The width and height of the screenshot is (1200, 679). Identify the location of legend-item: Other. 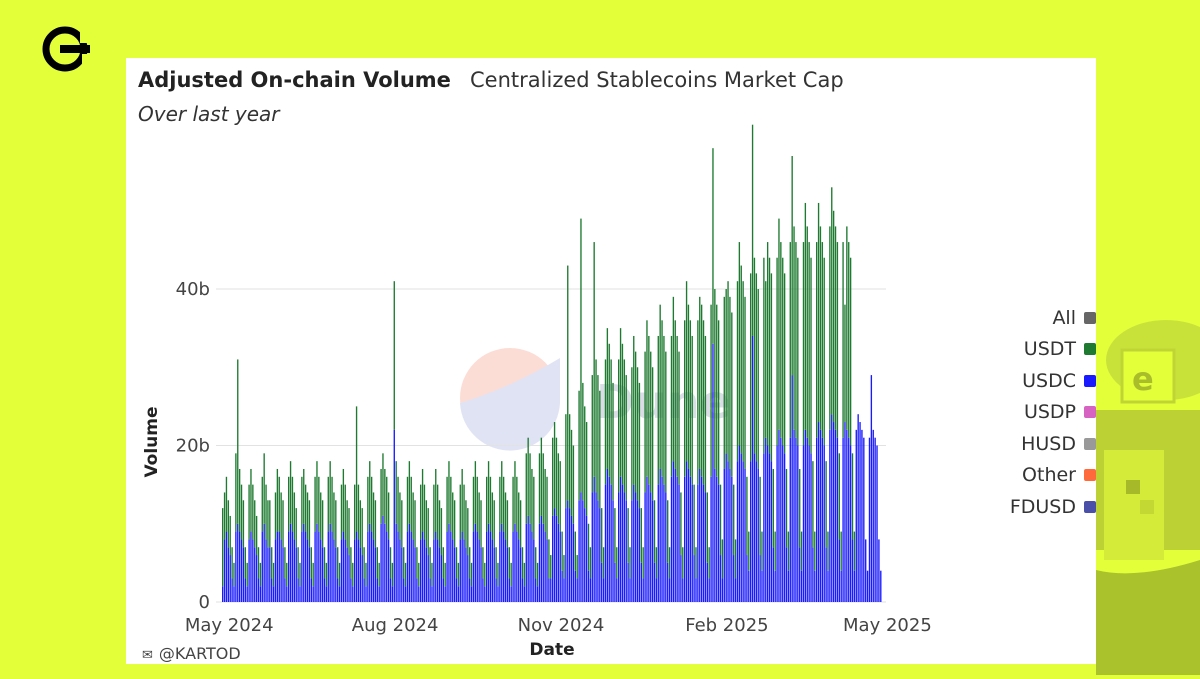
(1031, 476).